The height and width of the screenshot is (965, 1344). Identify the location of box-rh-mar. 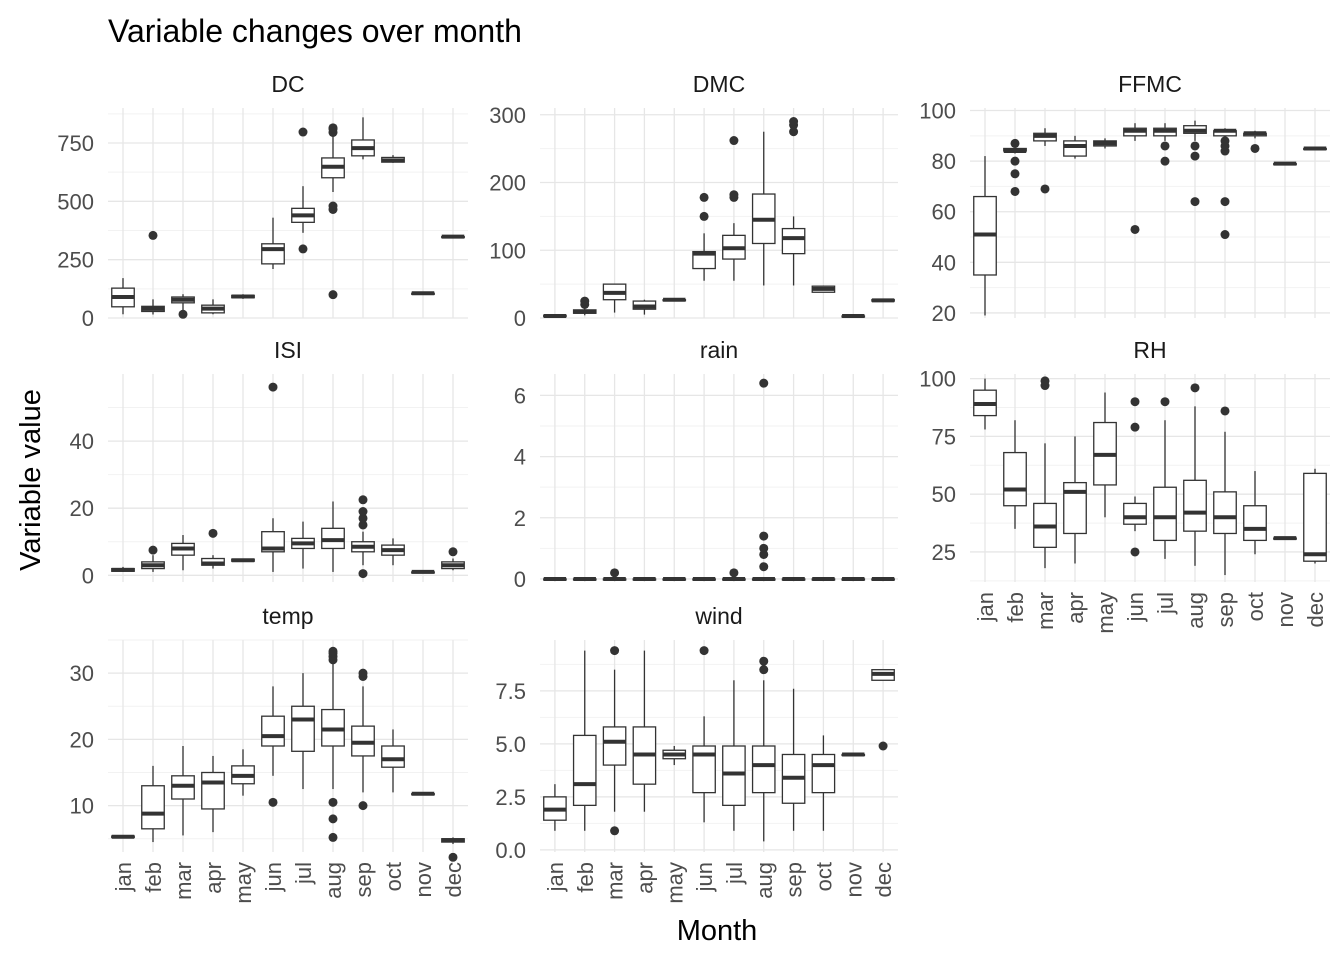
(1045, 472).